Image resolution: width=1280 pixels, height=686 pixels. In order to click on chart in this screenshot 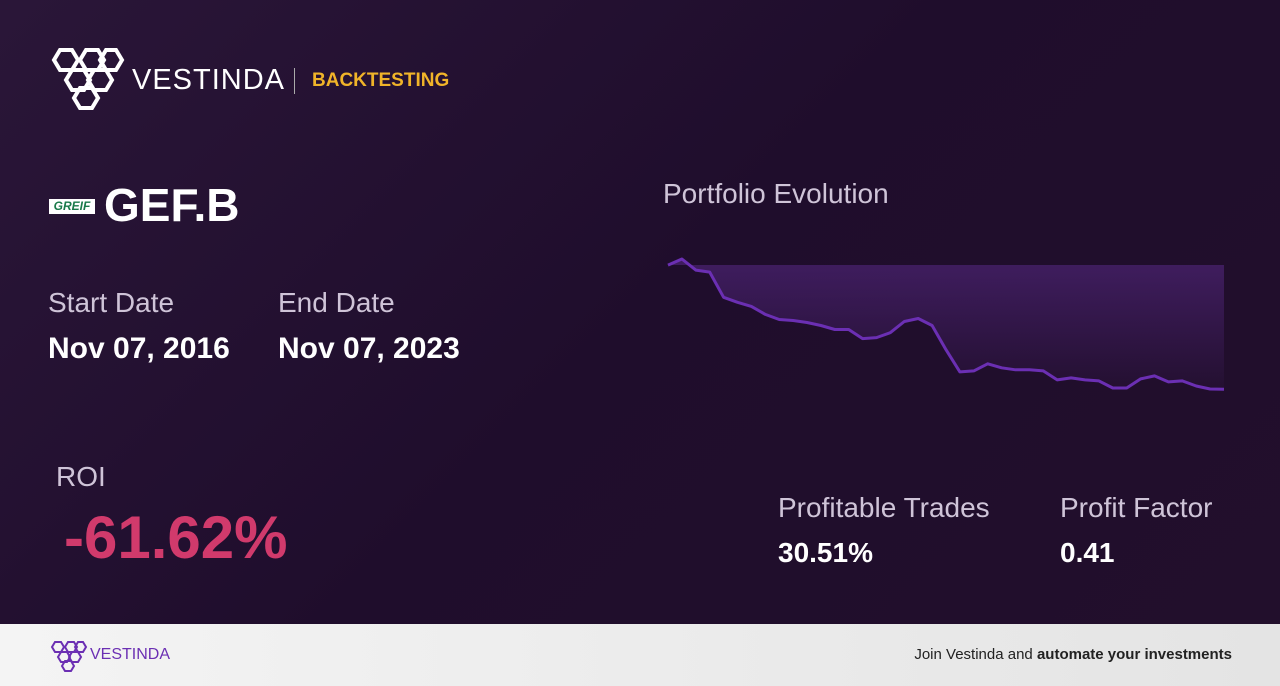, I will do `click(946, 324)`.